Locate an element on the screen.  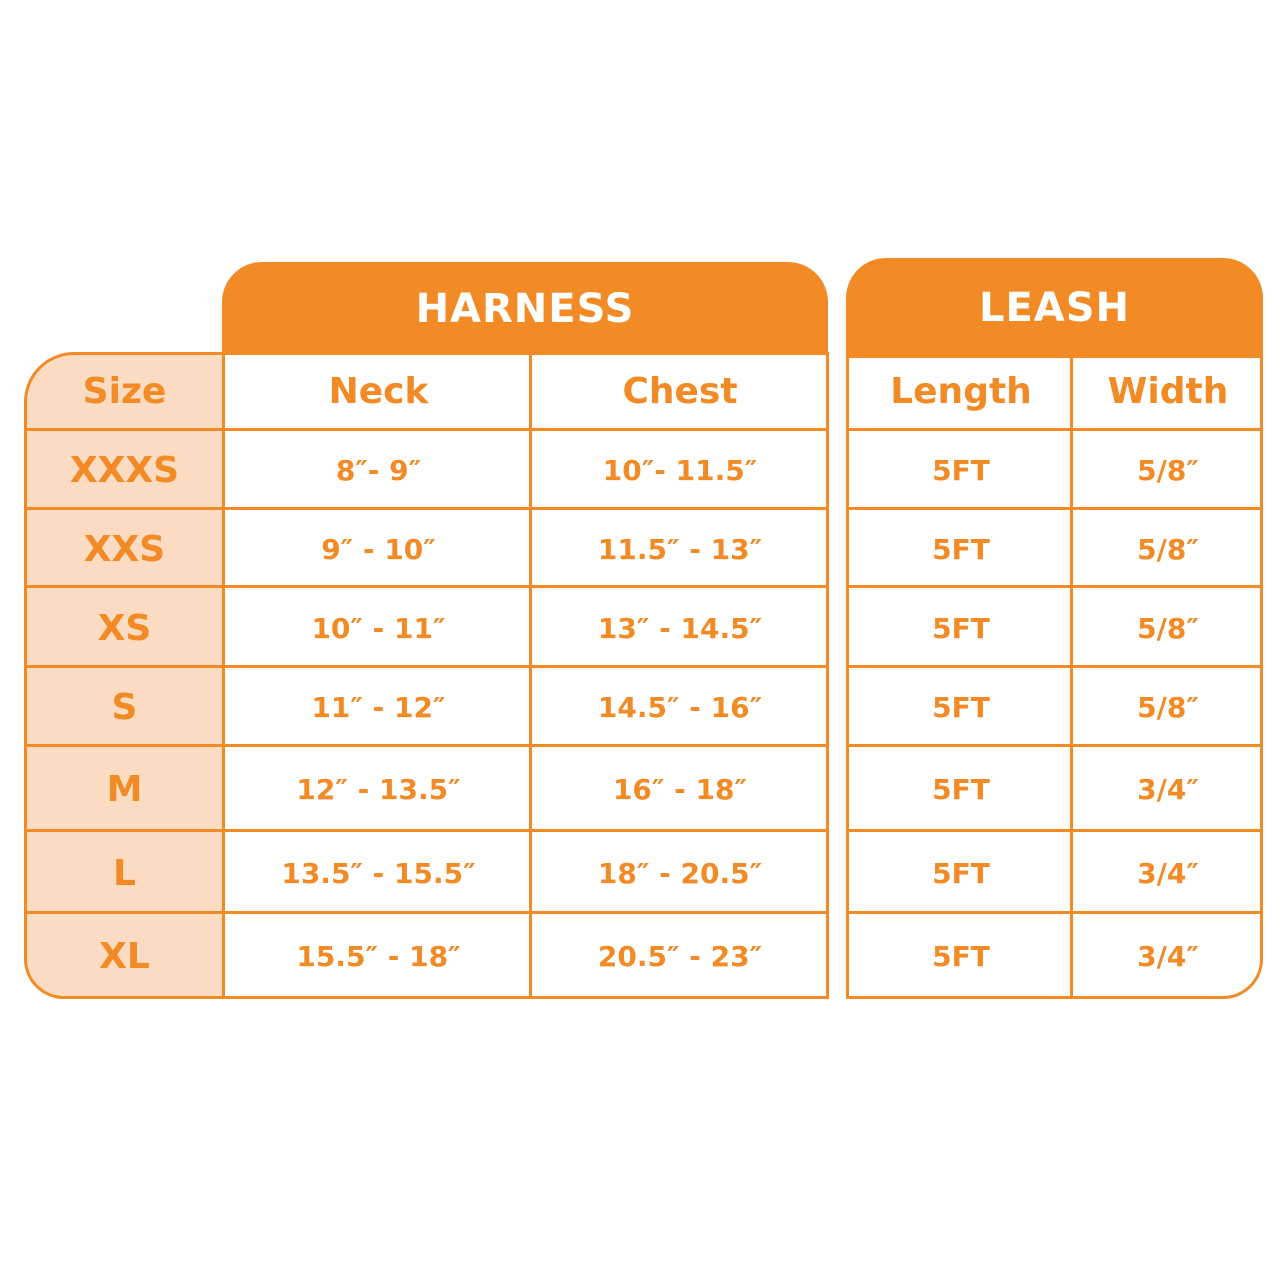
chest-cell: 16″ - 18″ is located at coordinates (680, 789).